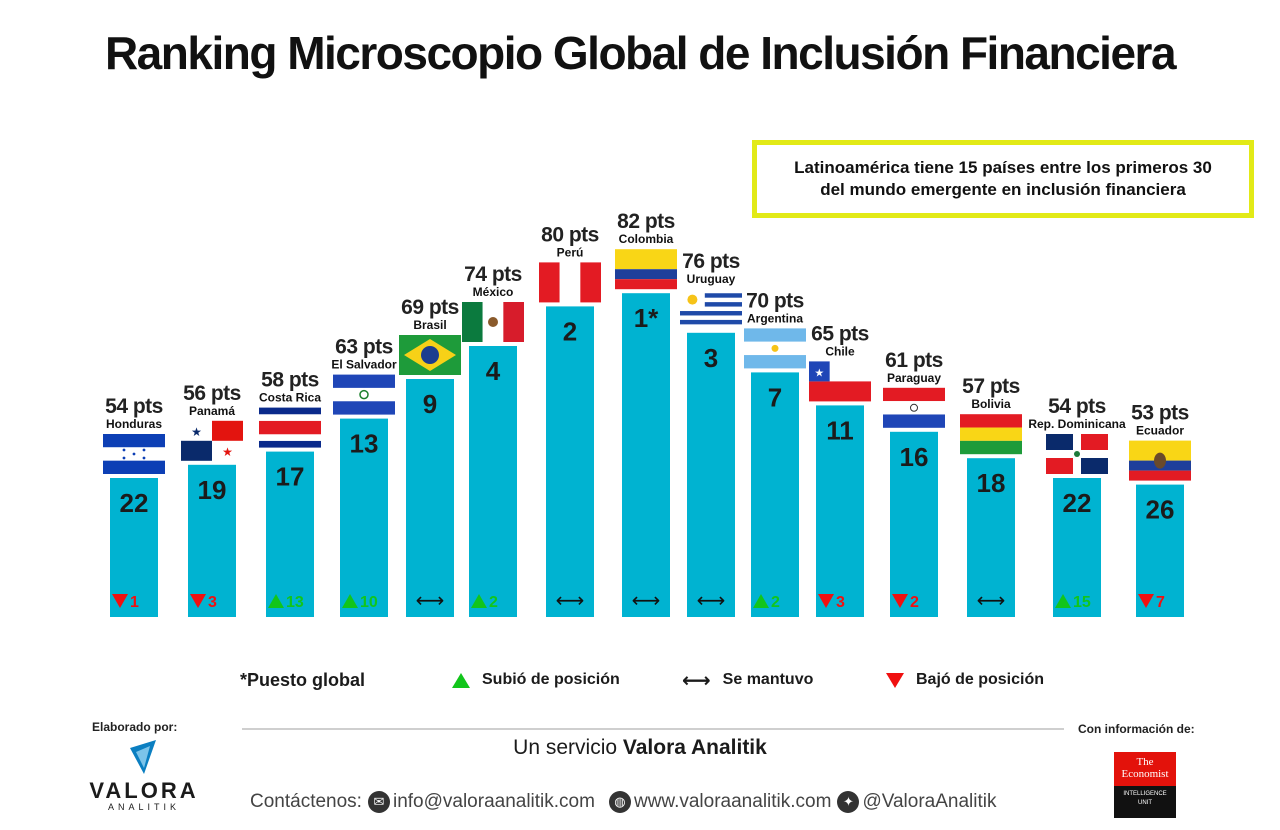 The image size is (1280, 830). What do you see at coordinates (570, 331) in the screenshot?
I see `rank-label: 2` at bounding box center [570, 331].